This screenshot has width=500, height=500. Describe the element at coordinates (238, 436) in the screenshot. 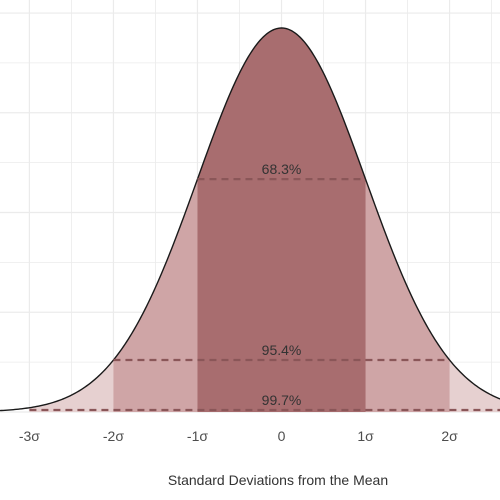

I see `x-axis-ticks: -3σ -2σ -1σ 0 1σ 2σ` at that location.